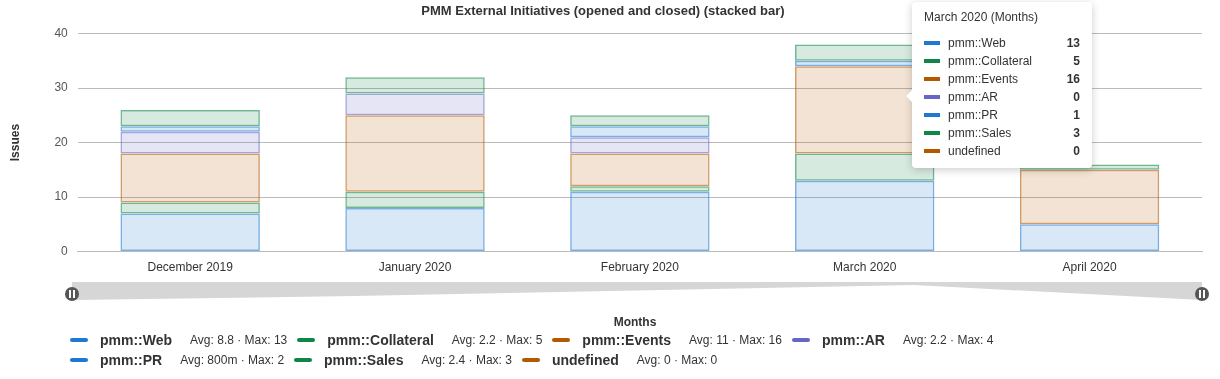 The image size is (1220, 379). What do you see at coordinates (232, 360) in the screenshot?
I see `text: Avg: 800m · Max: 2` at bounding box center [232, 360].